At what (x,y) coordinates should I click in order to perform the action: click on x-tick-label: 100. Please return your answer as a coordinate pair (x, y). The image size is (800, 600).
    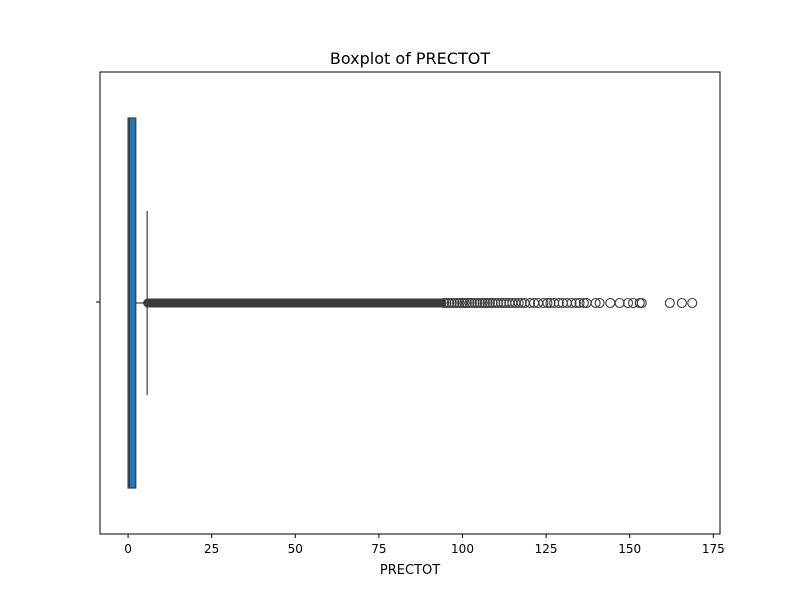
    Looking at the image, I should click on (462, 549).